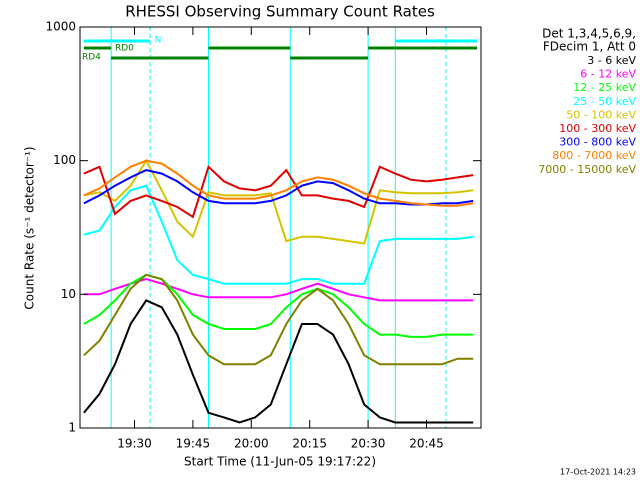  I want to click on legend-entry: 12 - 25 keV, so click(604, 87).